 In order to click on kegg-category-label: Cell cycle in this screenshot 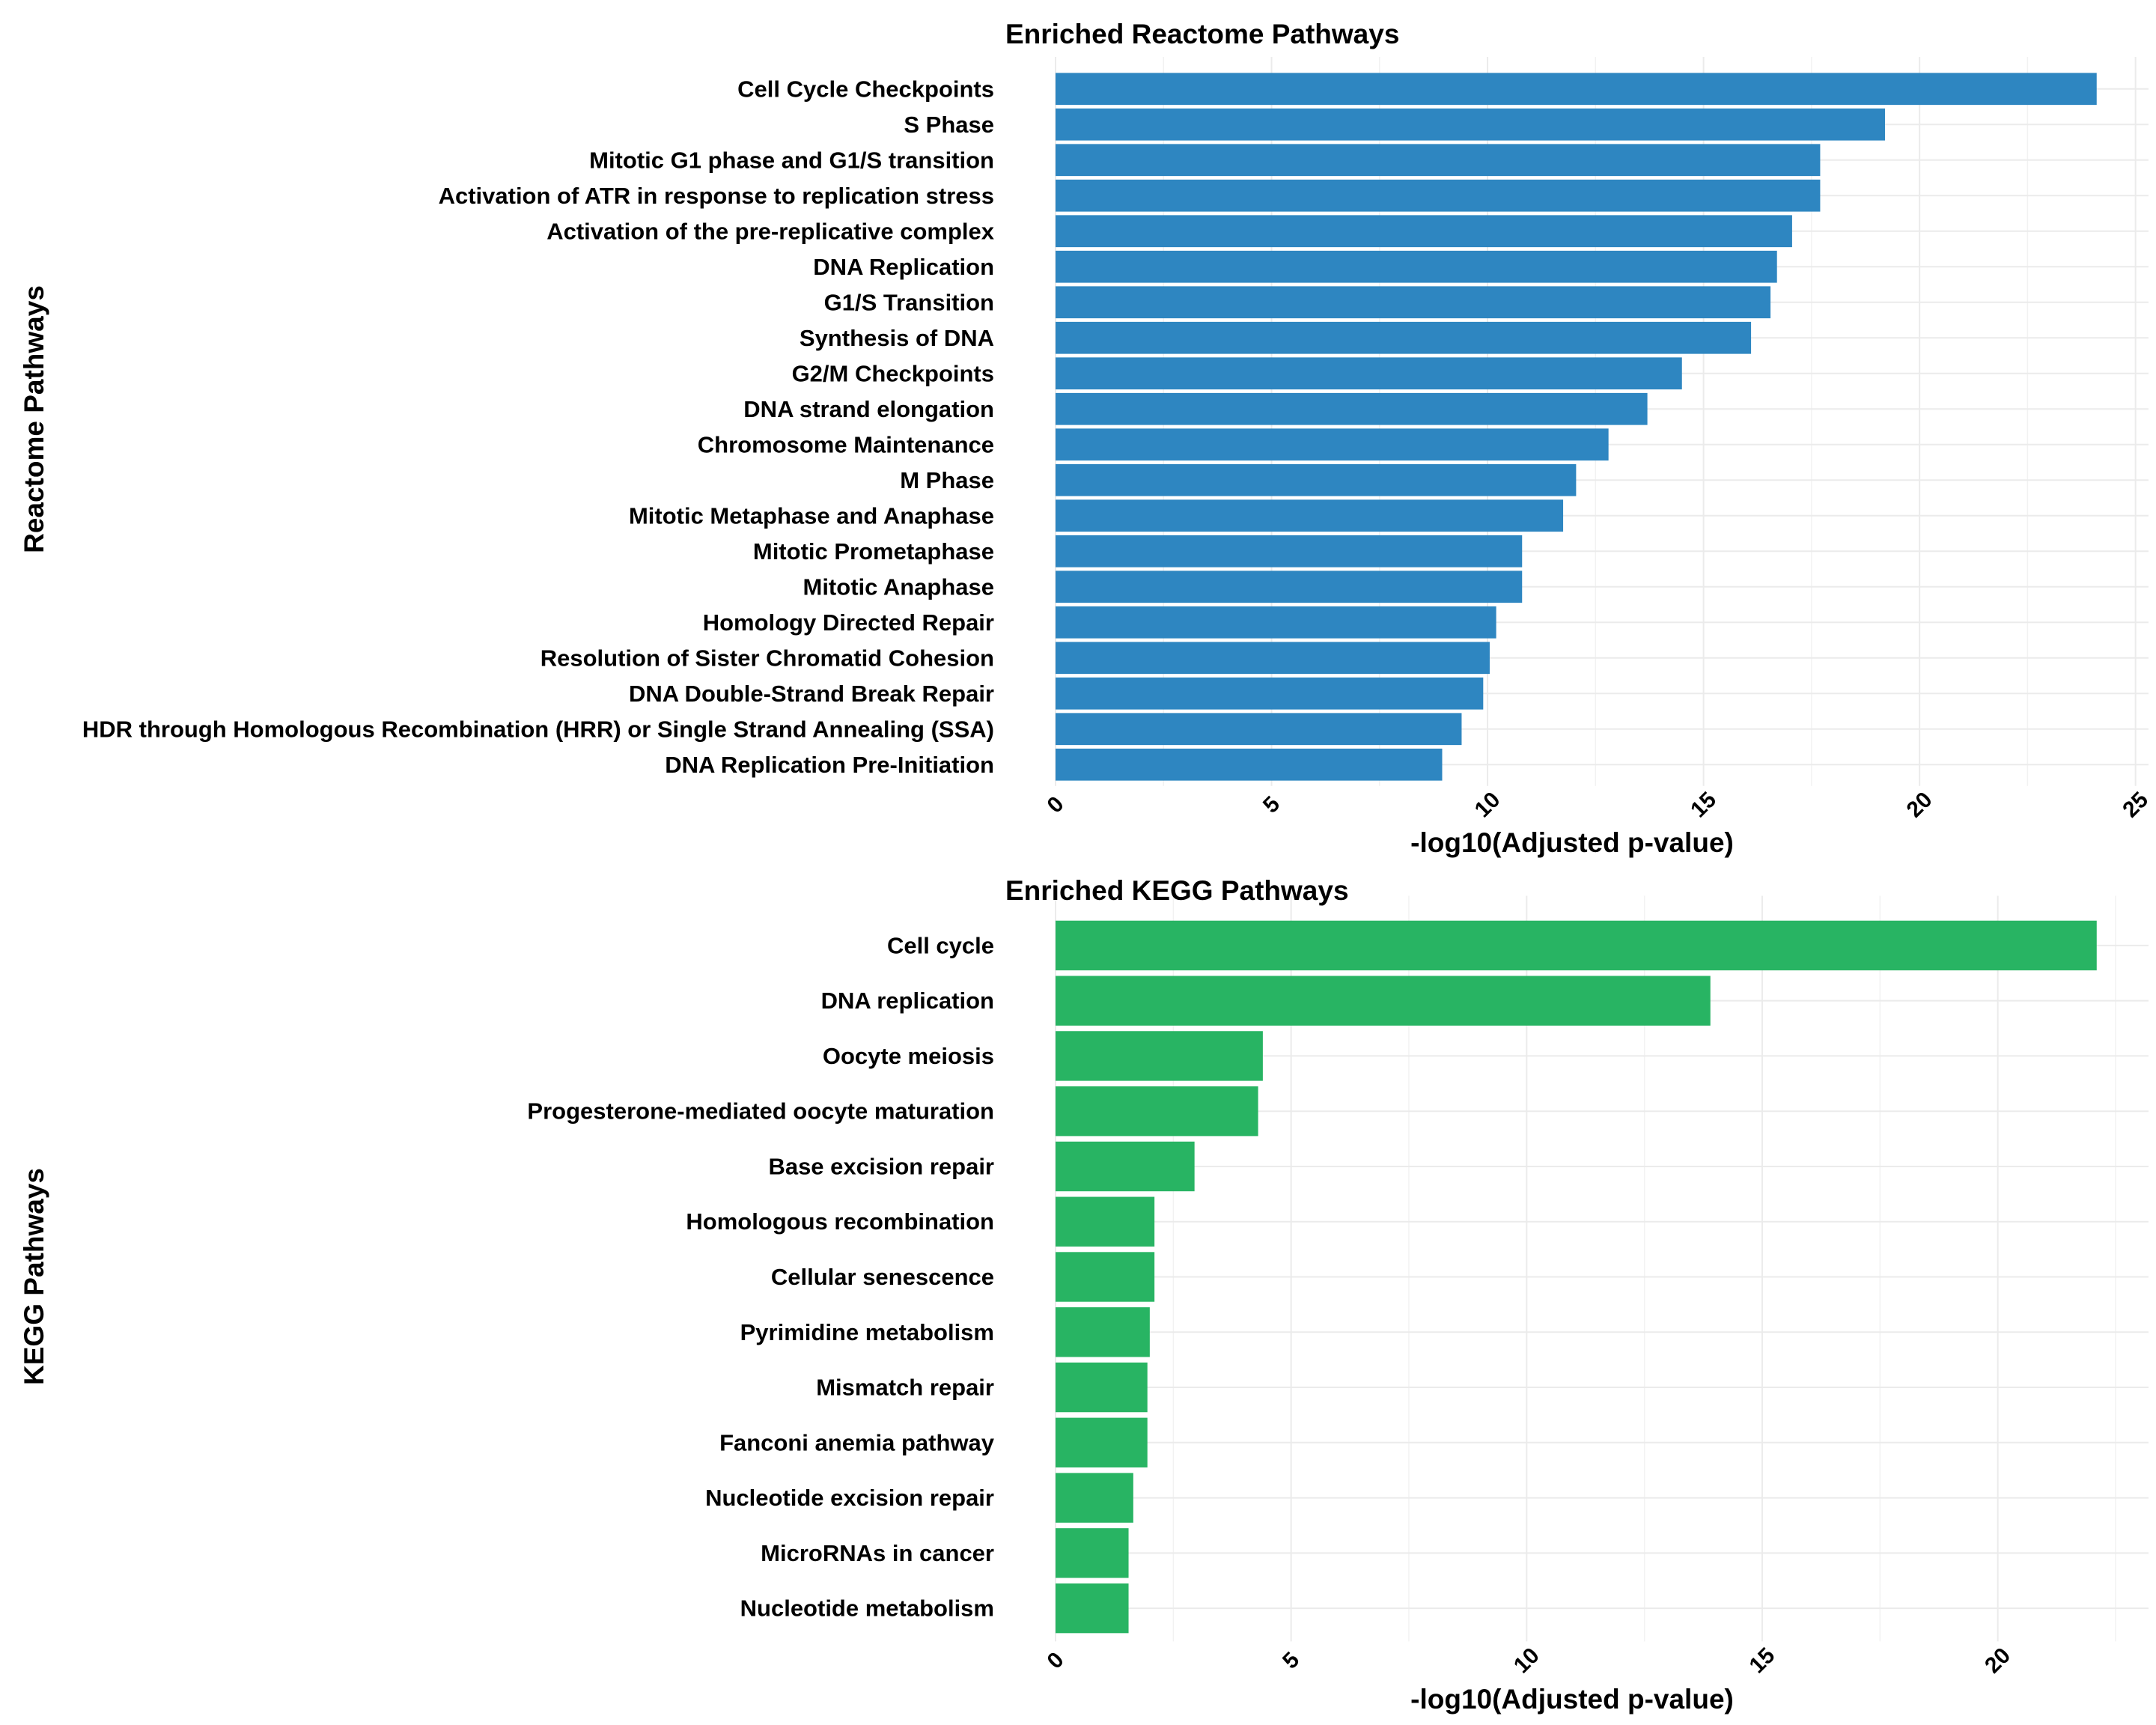, I will do `click(940, 945)`.